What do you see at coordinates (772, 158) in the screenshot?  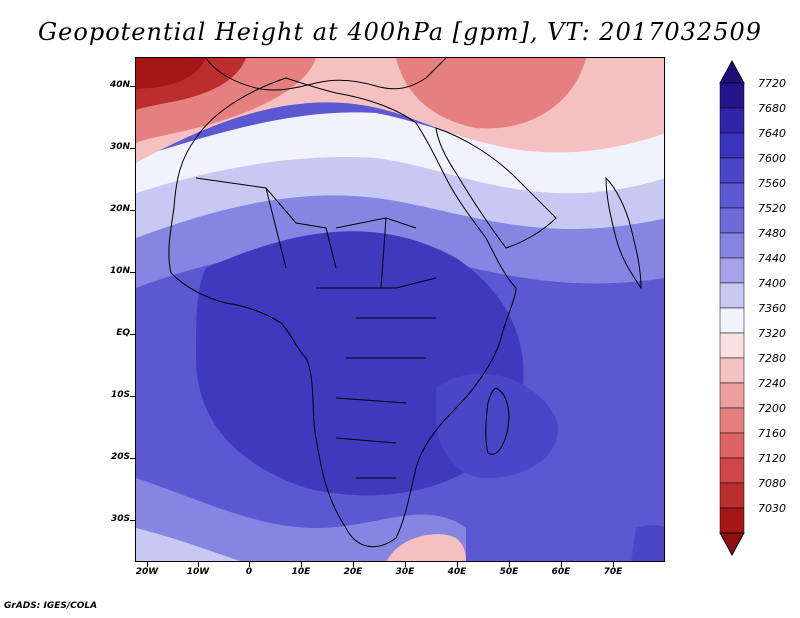 I see `colorbar-label: 7600` at bounding box center [772, 158].